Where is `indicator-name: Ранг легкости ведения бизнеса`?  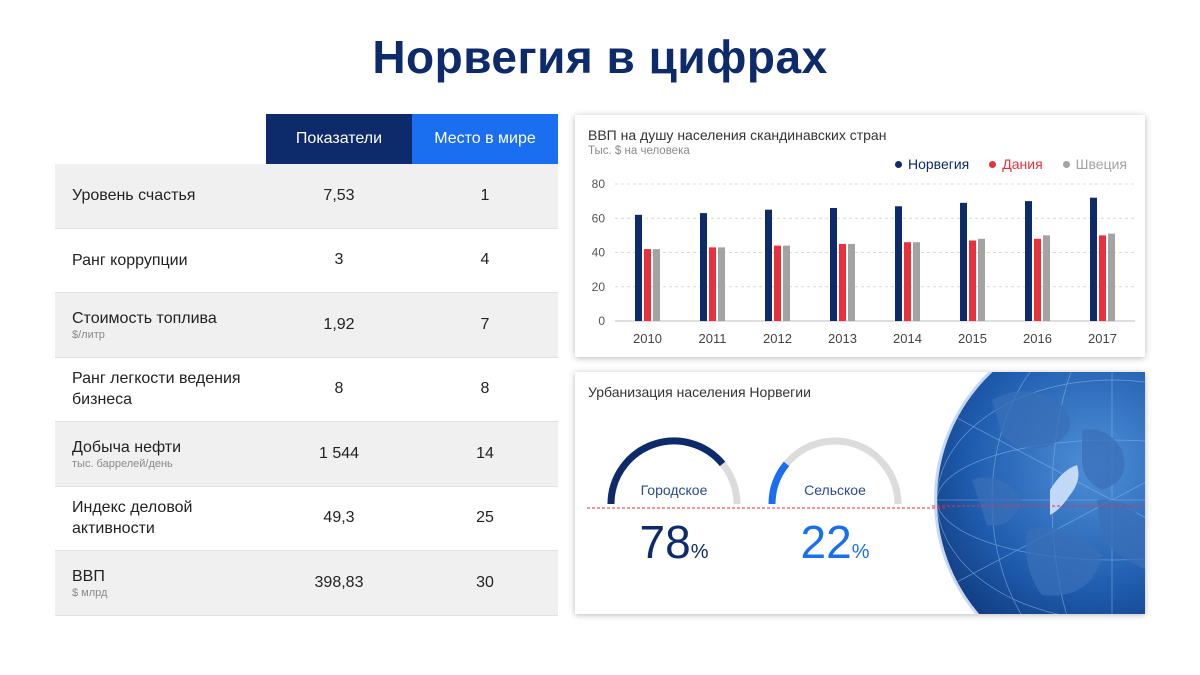
indicator-name: Ранг легкости ведения бизнеса is located at coordinates (160, 389).